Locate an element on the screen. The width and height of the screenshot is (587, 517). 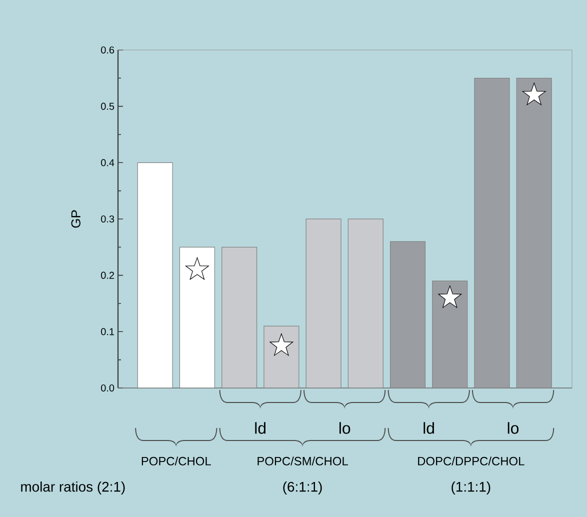
y-tick-label: 0.2 is located at coordinates (107, 275).